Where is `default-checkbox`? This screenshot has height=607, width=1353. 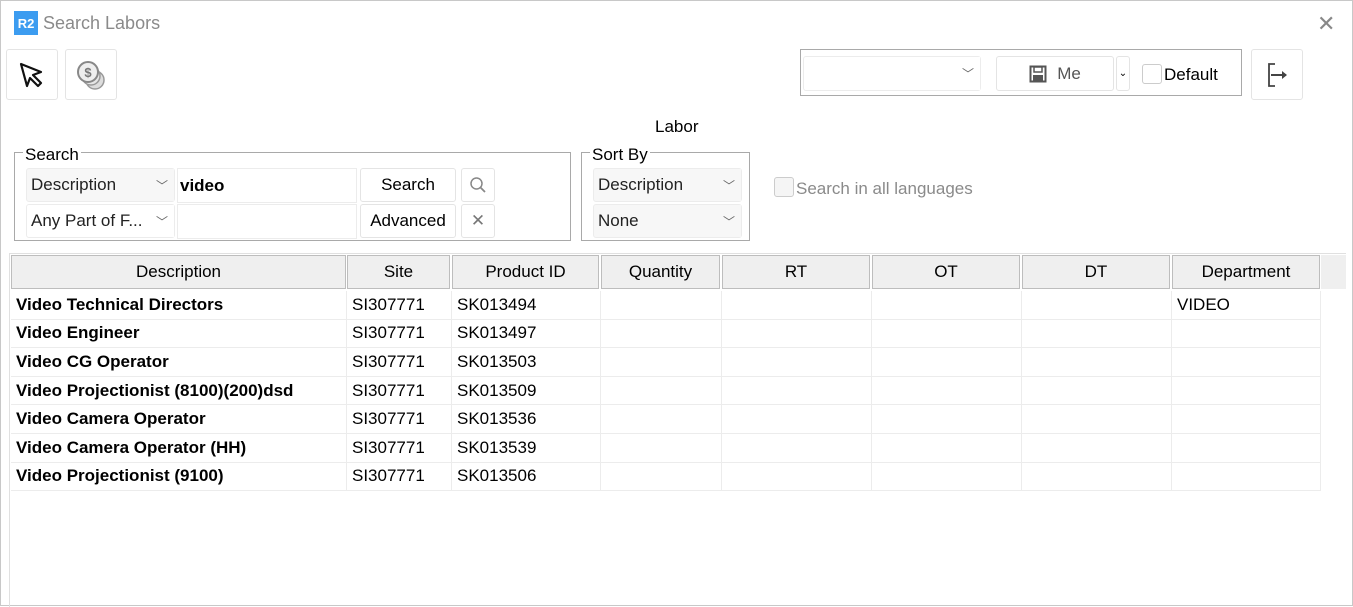 default-checkbox is located at coordinates (1152, 74).